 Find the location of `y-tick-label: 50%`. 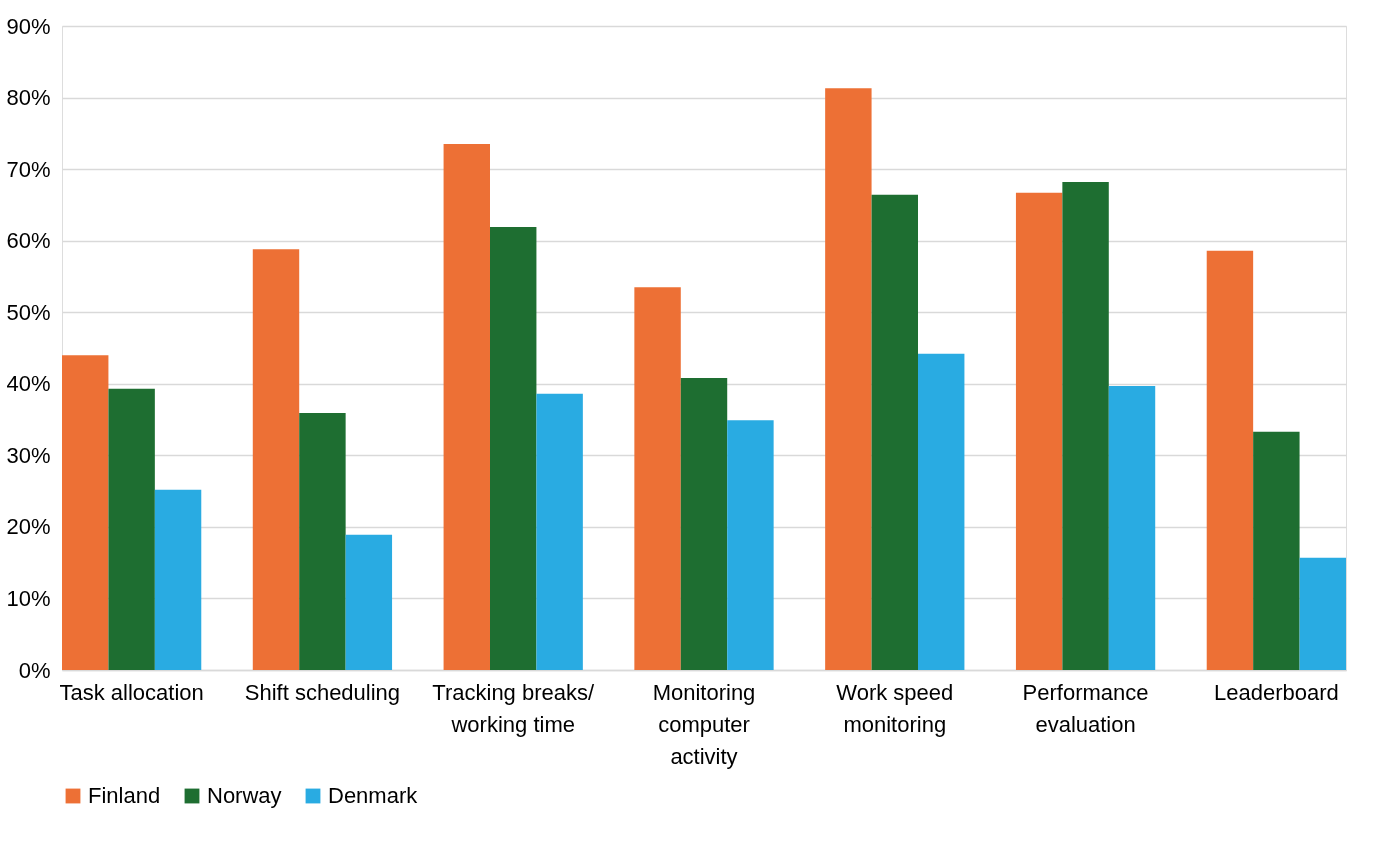

y-tick-label: 50% is located at coordinates (28, 312).